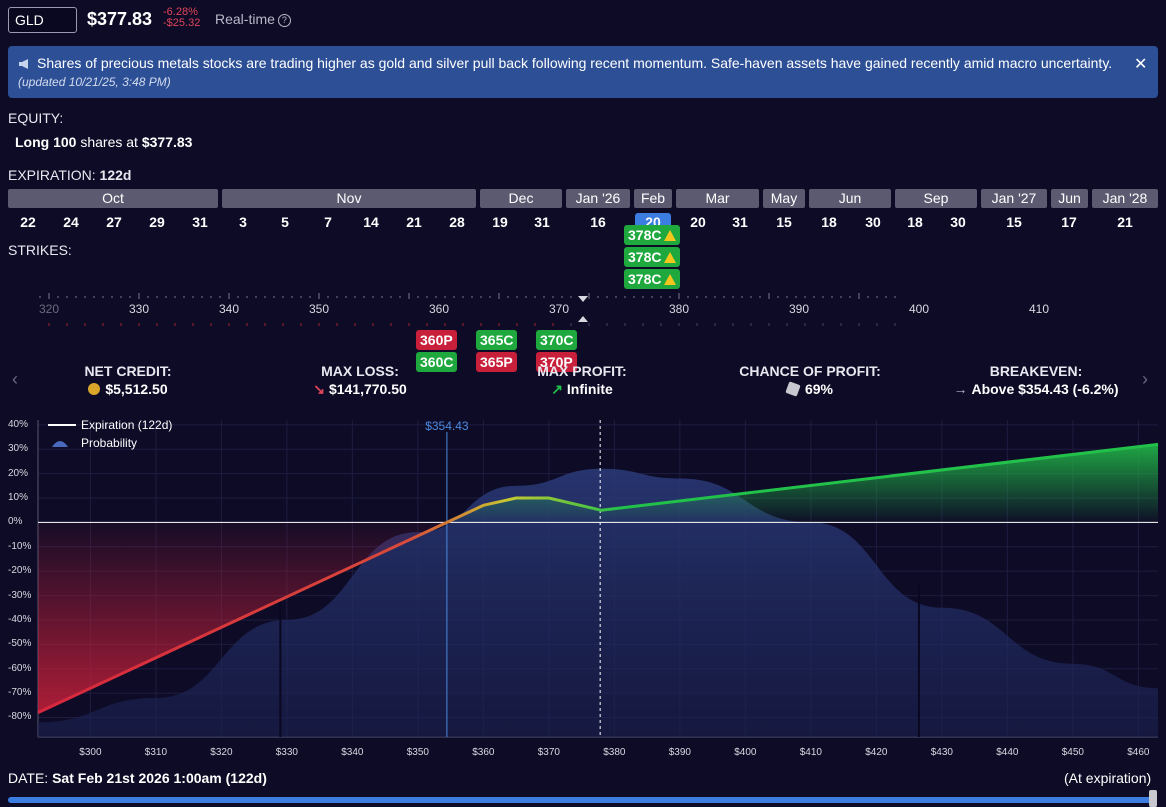 The image size is (1166, 807). What do you see at coordinates (698, 222) in the screenshot?
I see `day-item: 20` at bounding box center [698, 222].